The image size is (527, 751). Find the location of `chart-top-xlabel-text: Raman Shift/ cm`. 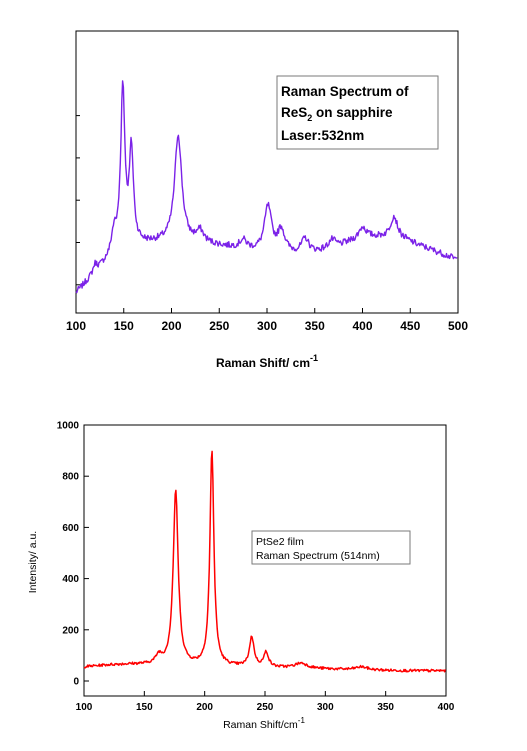

chart-top-xlabel-text: Raman Shift/ cm is located at coordinates (263, 363).